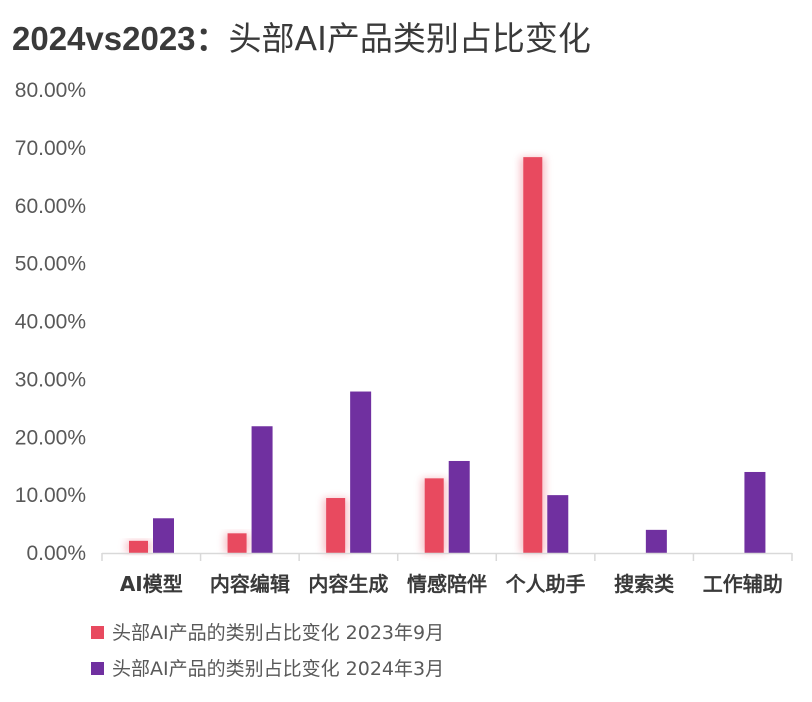  I want to click on x-category-label: AI模型, so click(151, 584).